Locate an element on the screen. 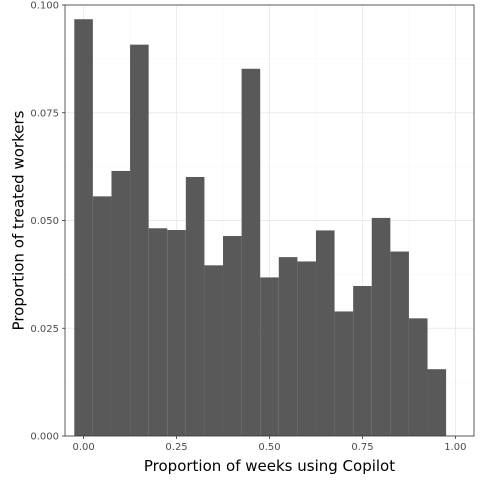 The image size is (480, 480). y-tick-label: 0.100 is located at coordinates (44, 6).